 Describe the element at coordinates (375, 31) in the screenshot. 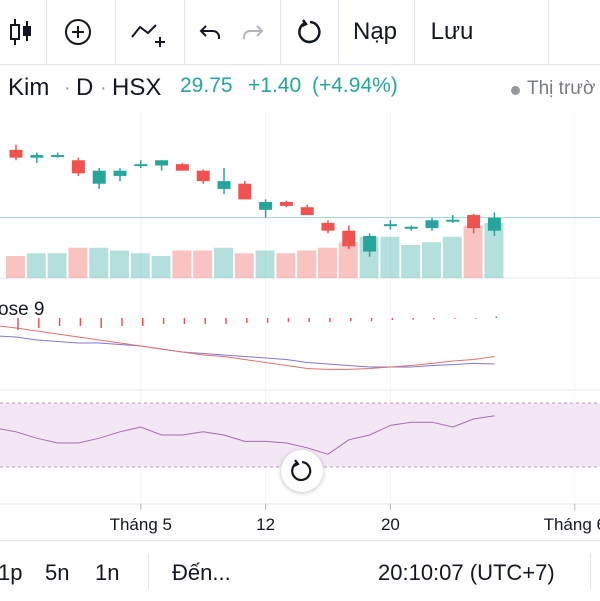

I see `load-button: Nạp` at that location.